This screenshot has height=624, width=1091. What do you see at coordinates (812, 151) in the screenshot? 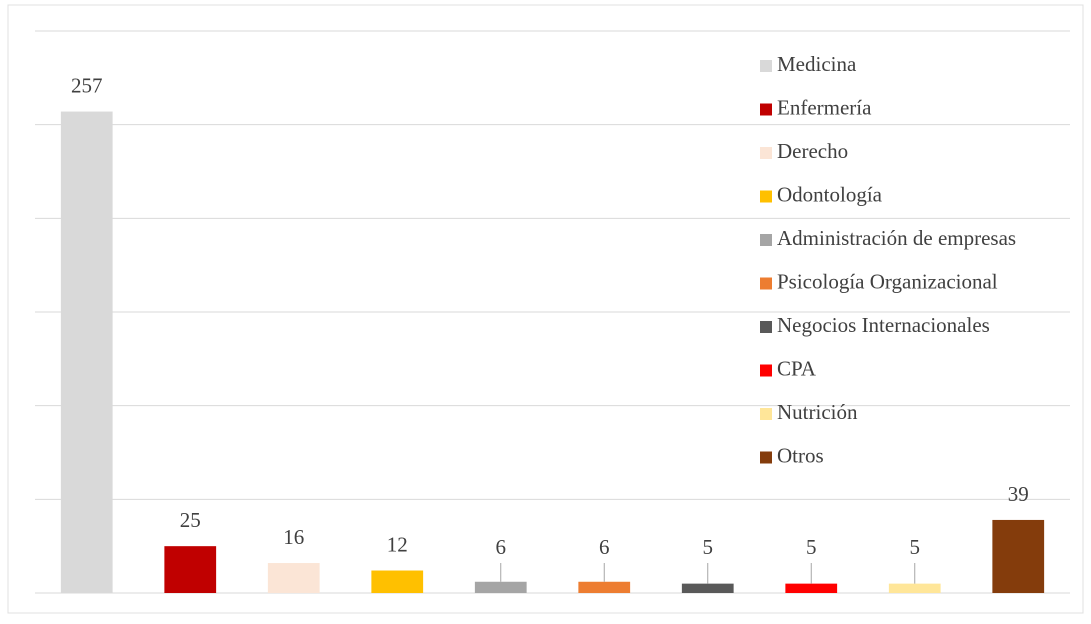
I see `legend-label: Derecho` at bounding box center [812, 151].